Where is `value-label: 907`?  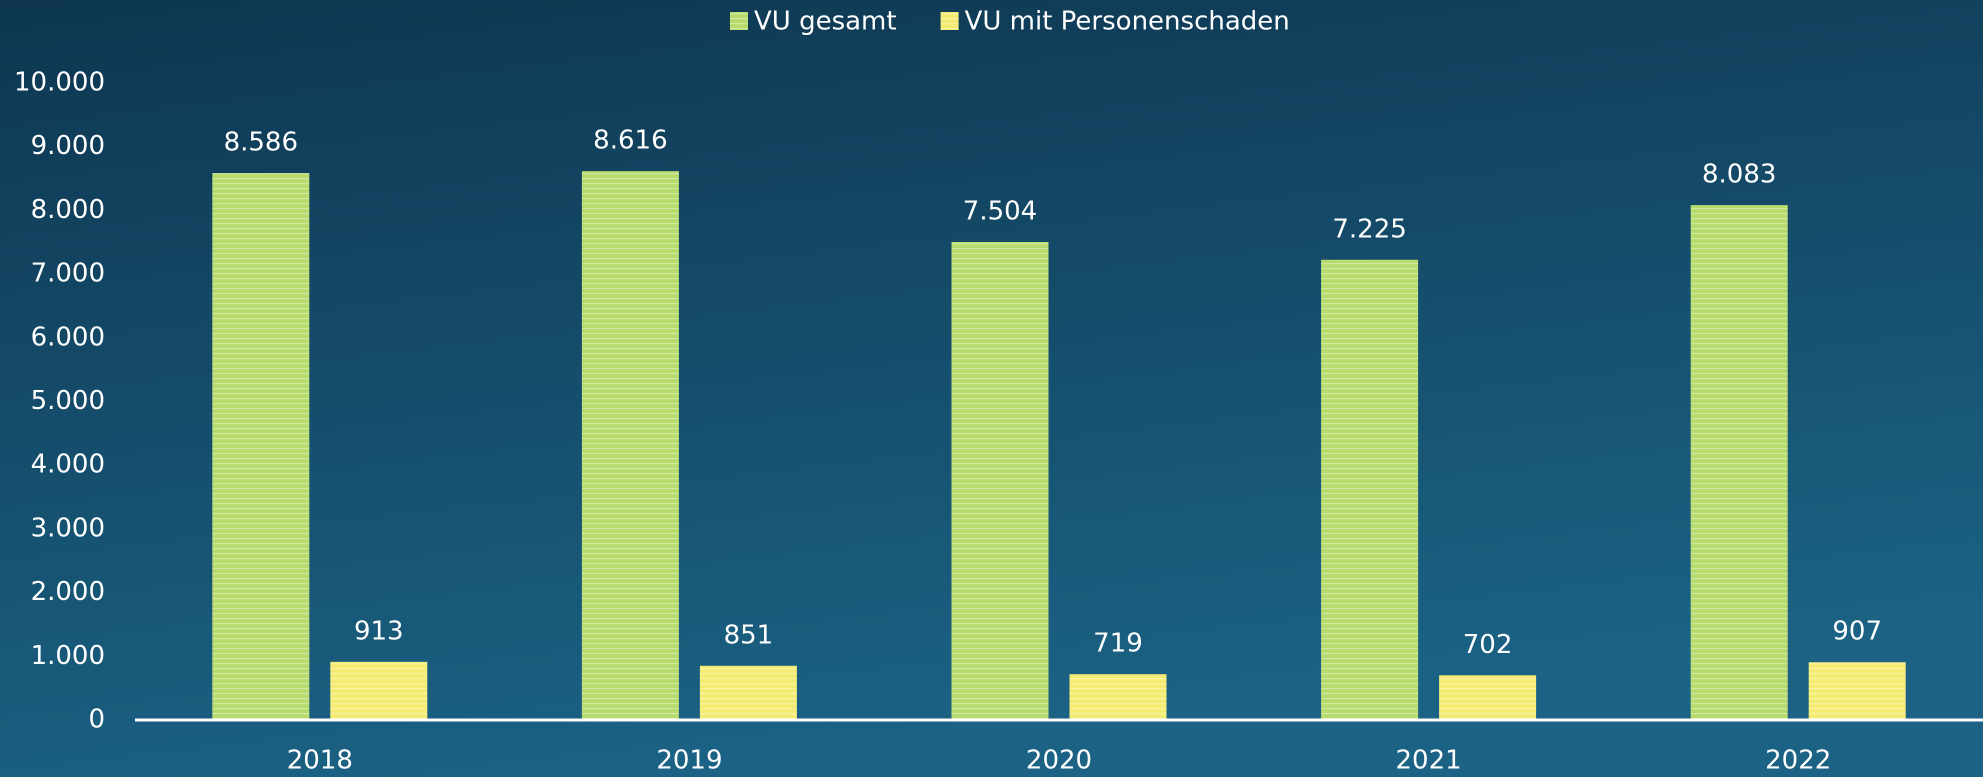 value-label: 907 is located at coordinates (1857, 632).